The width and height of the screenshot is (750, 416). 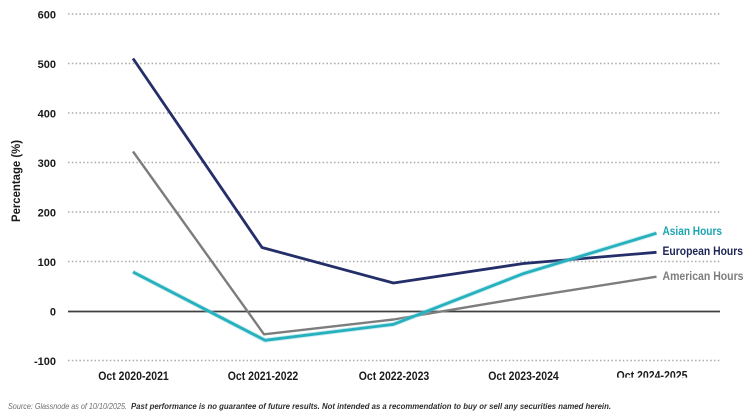 What do you see at coordinates (47, 263) in the screenshot?
I see `svg-text: 100` at bounding box center [47, 263].